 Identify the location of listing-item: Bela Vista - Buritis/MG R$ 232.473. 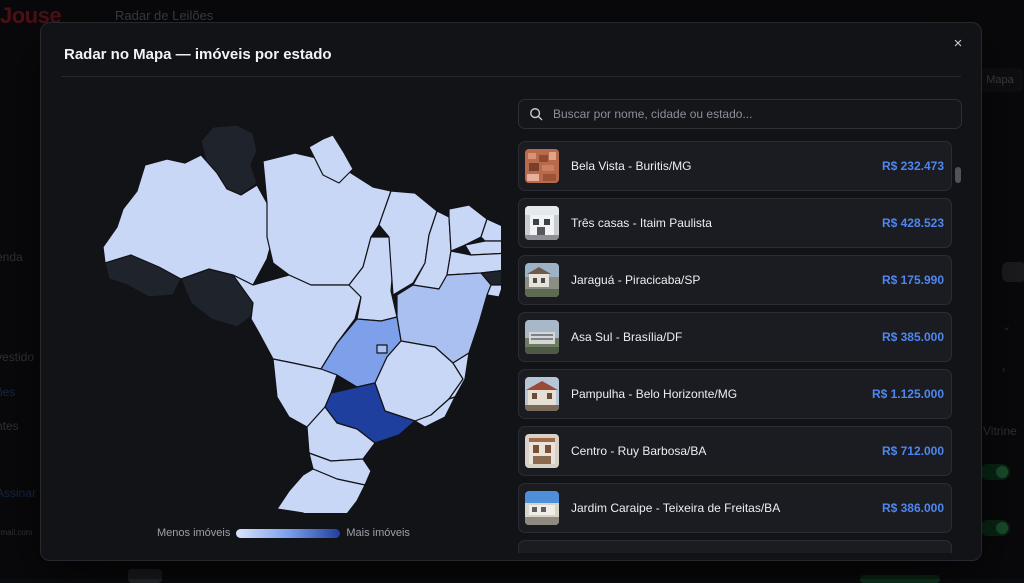
(735, 166).